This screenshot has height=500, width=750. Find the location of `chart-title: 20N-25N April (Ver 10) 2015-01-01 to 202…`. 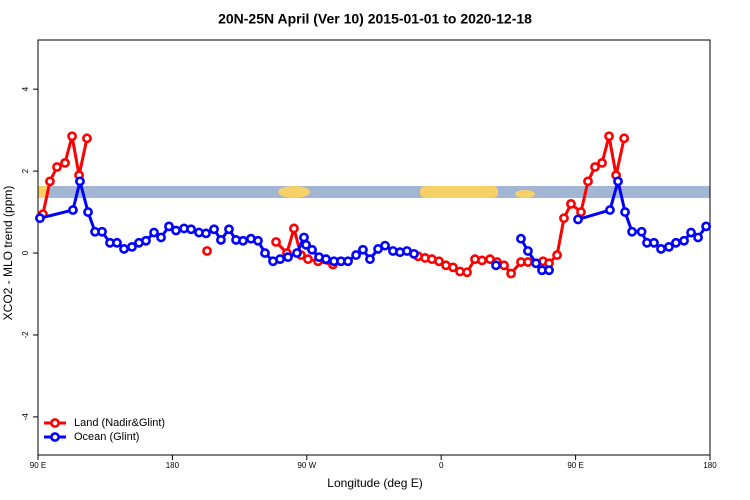

chart-title: 20N-25N April (Ver 10) 2015-01-01 to 202… is located at coordinates (375, 19).